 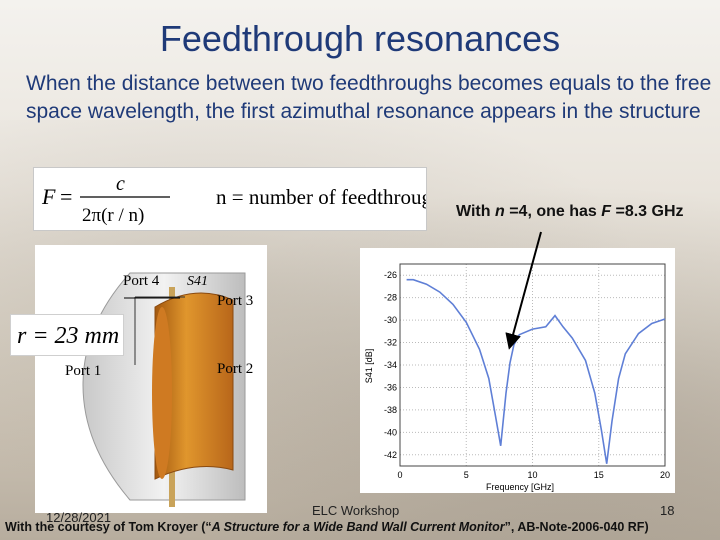 I want to click on formula-equals: =, so click(x=66, y=196).